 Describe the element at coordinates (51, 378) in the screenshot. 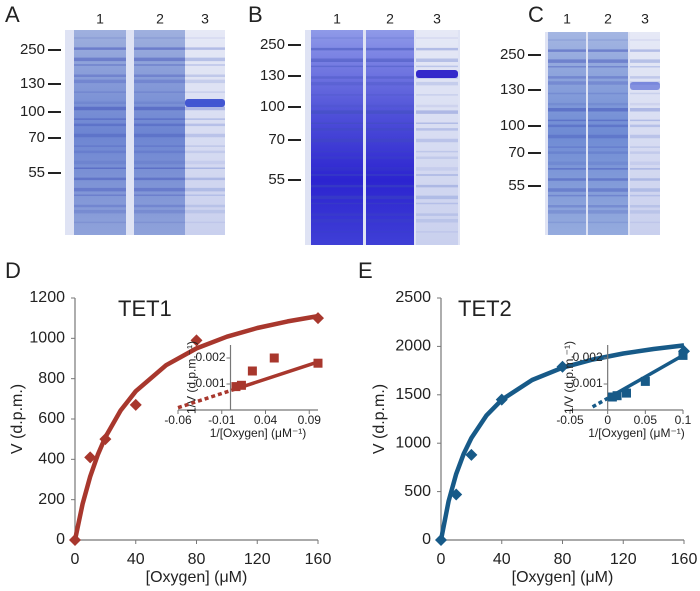

I see `y-tick-label: 800` at that location.